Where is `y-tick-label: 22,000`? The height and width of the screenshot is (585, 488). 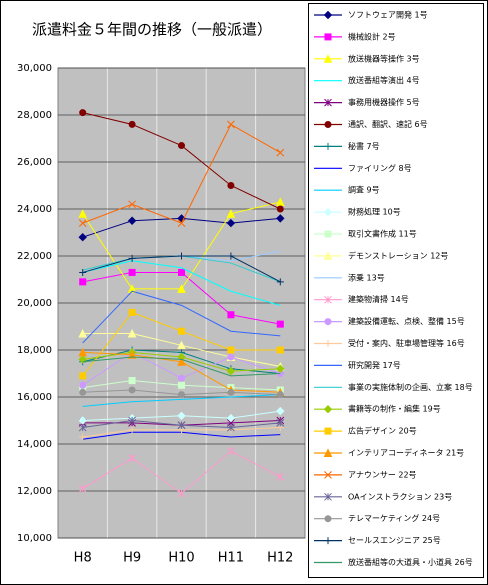 y-tick-label: 22,000 is located at coordinates (34, 256).